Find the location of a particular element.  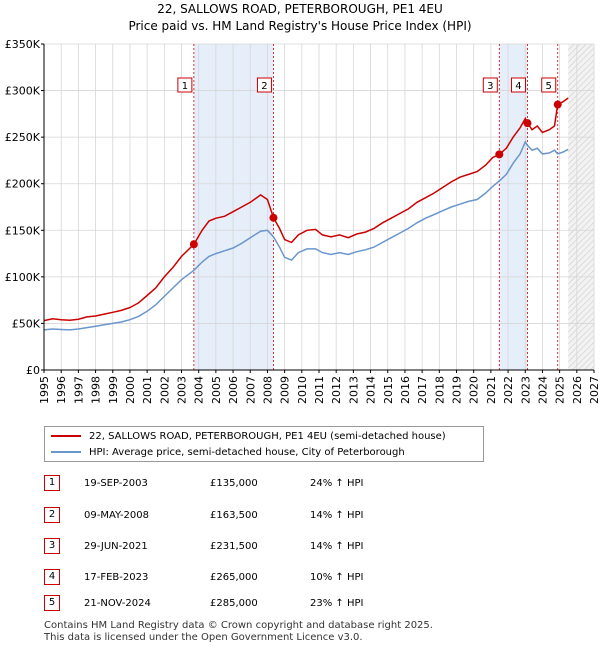

sale-row: 1 19-SEP-2003 £135,000 24% ↑ HPI is located at coordinates (254, 483).